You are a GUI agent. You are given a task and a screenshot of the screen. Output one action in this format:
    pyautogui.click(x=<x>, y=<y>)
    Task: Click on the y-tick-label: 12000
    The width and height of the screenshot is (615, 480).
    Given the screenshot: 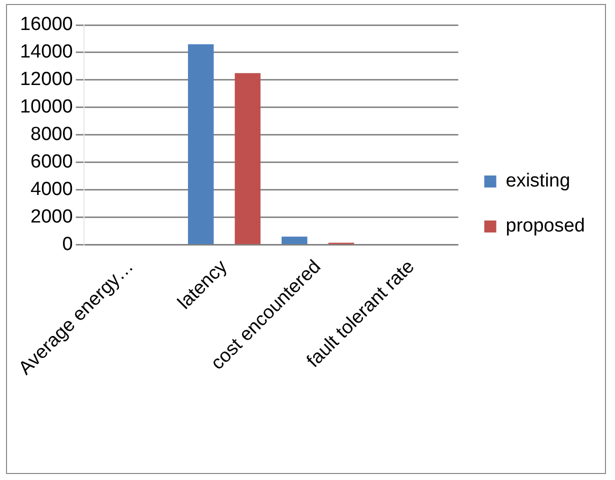 What is the action you would take?
    pyautogui.click(x=46, y=79)
    